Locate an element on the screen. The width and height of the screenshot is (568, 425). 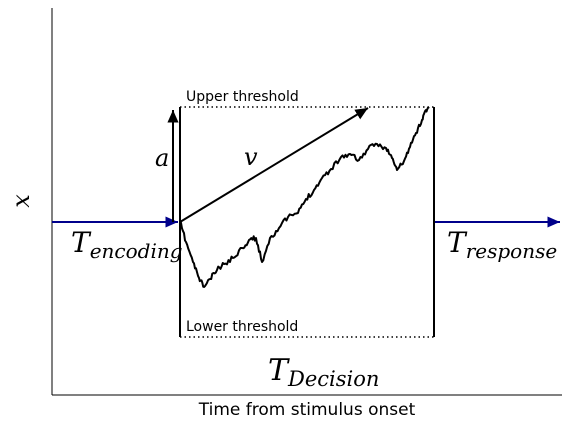
t-response-label: Tresponse is located at coordinates (502, 244).